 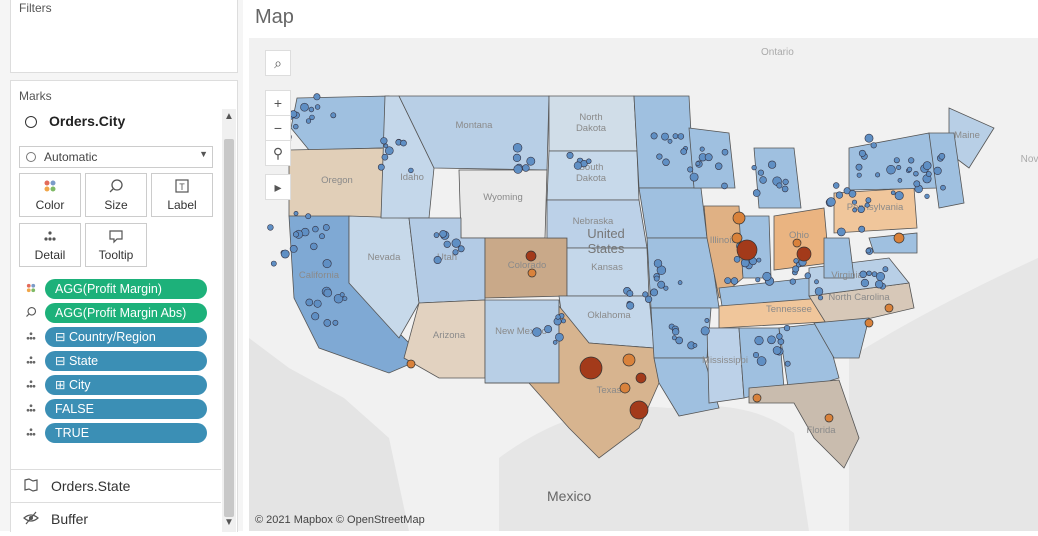 What do you see at coordinates (50, 195) in the screenshot?
I see `color-card: Color` at bounding box center [50, 195].